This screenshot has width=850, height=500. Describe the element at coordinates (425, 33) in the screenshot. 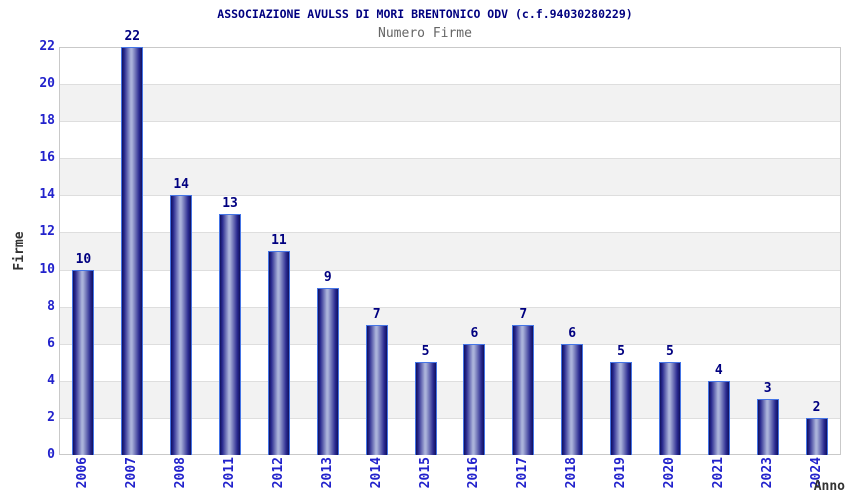

I see `chart-subtitle: Numero Firme` at that location.